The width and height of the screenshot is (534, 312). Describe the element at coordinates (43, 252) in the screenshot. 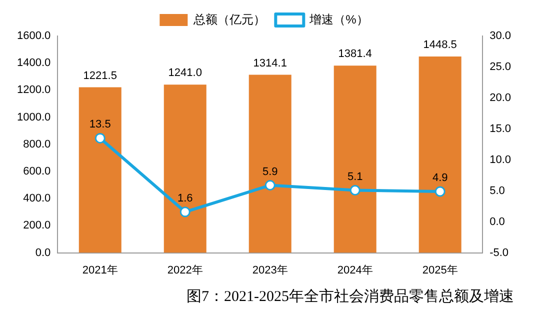

I see `y-tick-label: 0.0` at that location.